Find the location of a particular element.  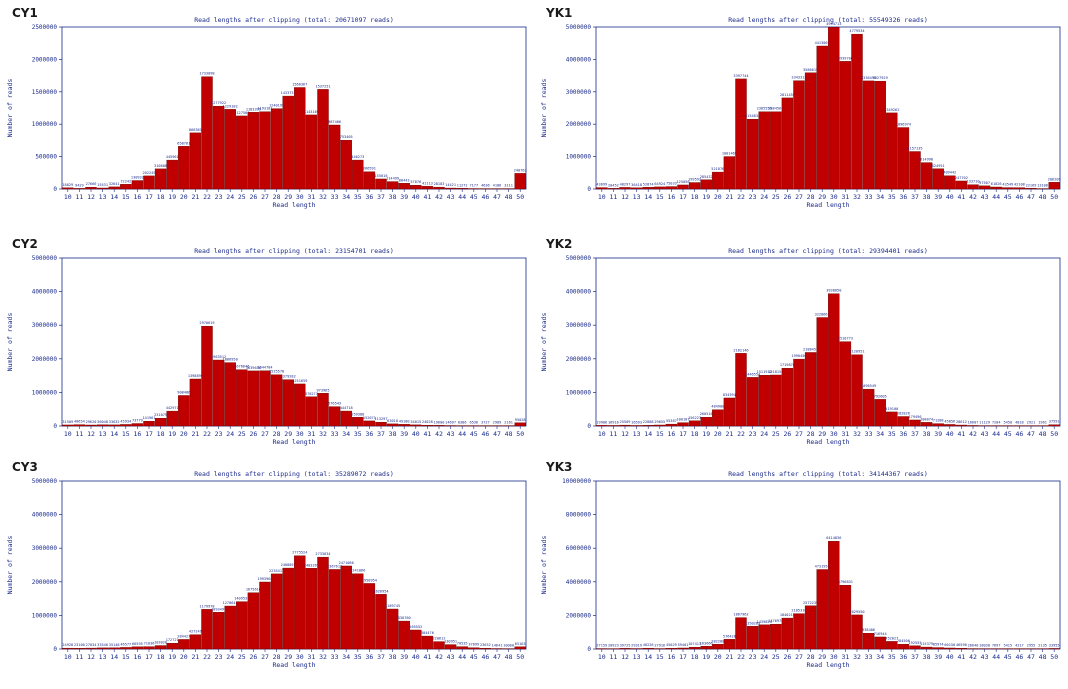

x-tick-label: 22 is located at coordinates (207, 197).